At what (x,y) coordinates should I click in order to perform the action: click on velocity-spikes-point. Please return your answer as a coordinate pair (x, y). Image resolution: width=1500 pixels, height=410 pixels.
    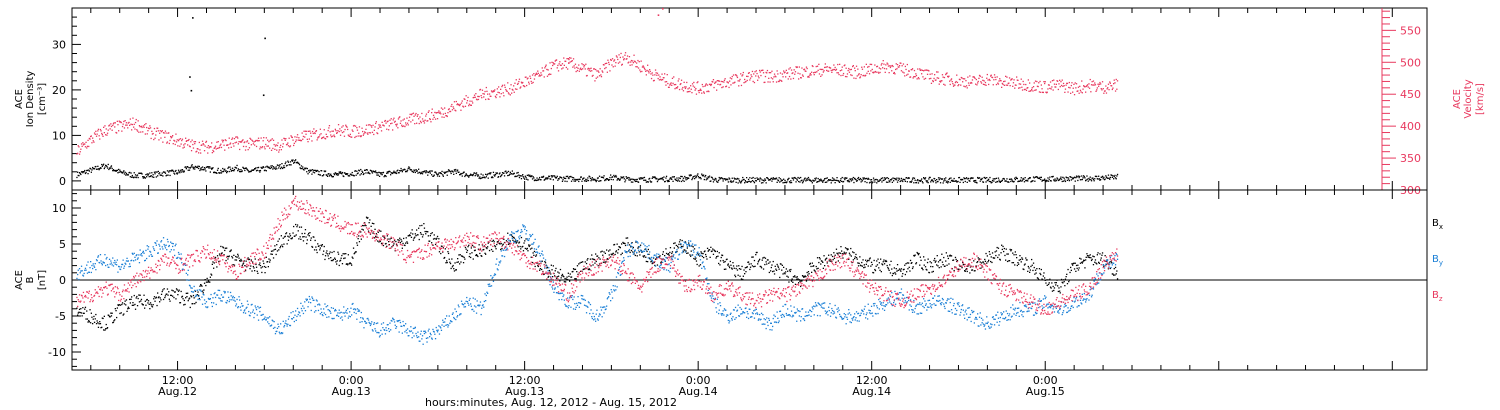
    Looking at the image, I should click on (658, 15).